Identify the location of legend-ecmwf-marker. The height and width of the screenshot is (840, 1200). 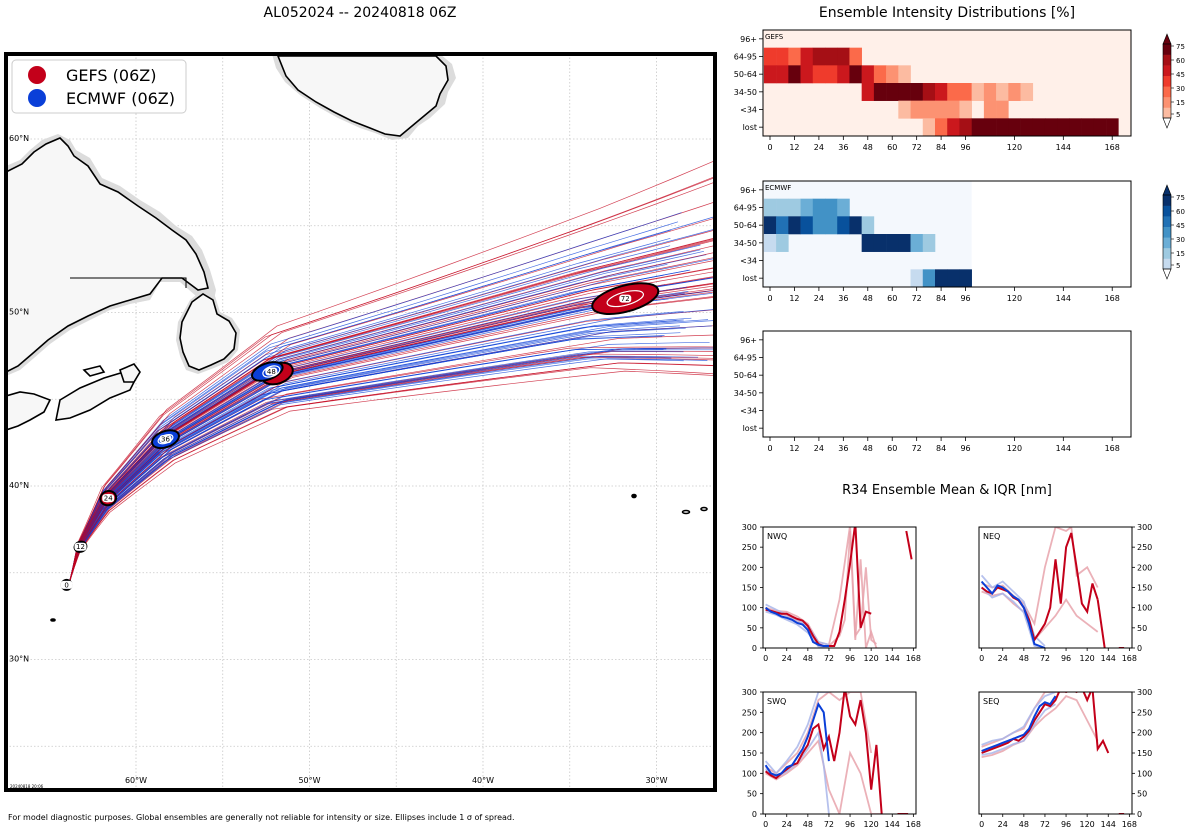
(37, 98).